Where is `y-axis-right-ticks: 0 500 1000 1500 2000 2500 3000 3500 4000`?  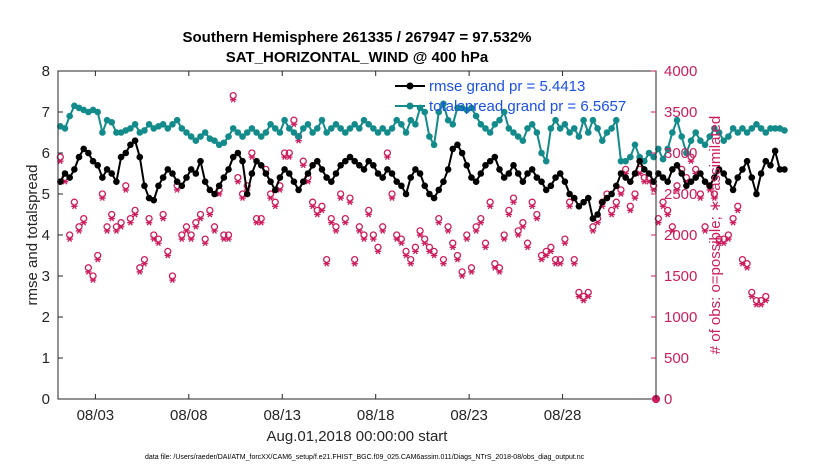 y-axis-right-ticks: 0 500 1000 1500 2000 2500 3000 3500 4000 is located at coordinates (674, 235).